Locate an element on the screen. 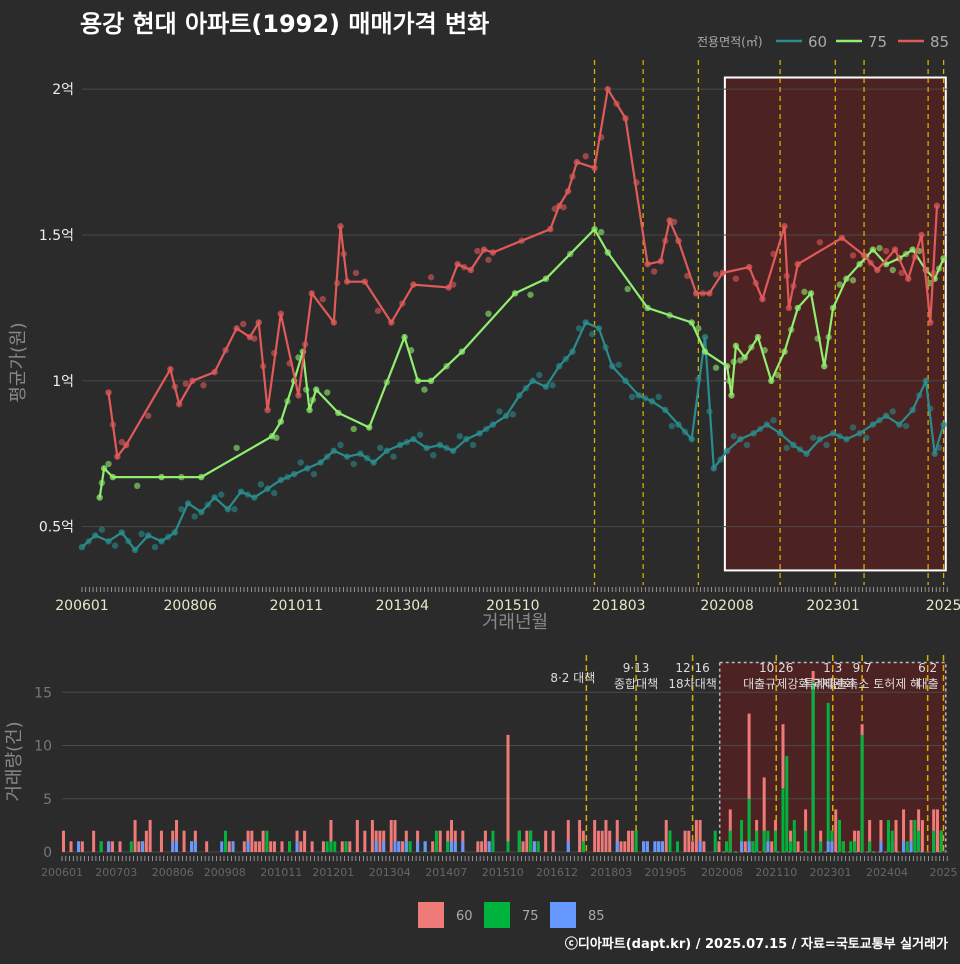 Image resolution: width=960 pixels, height=964 pixels. y-tick-label: 1.5억 is located at coordinates (56, 236).